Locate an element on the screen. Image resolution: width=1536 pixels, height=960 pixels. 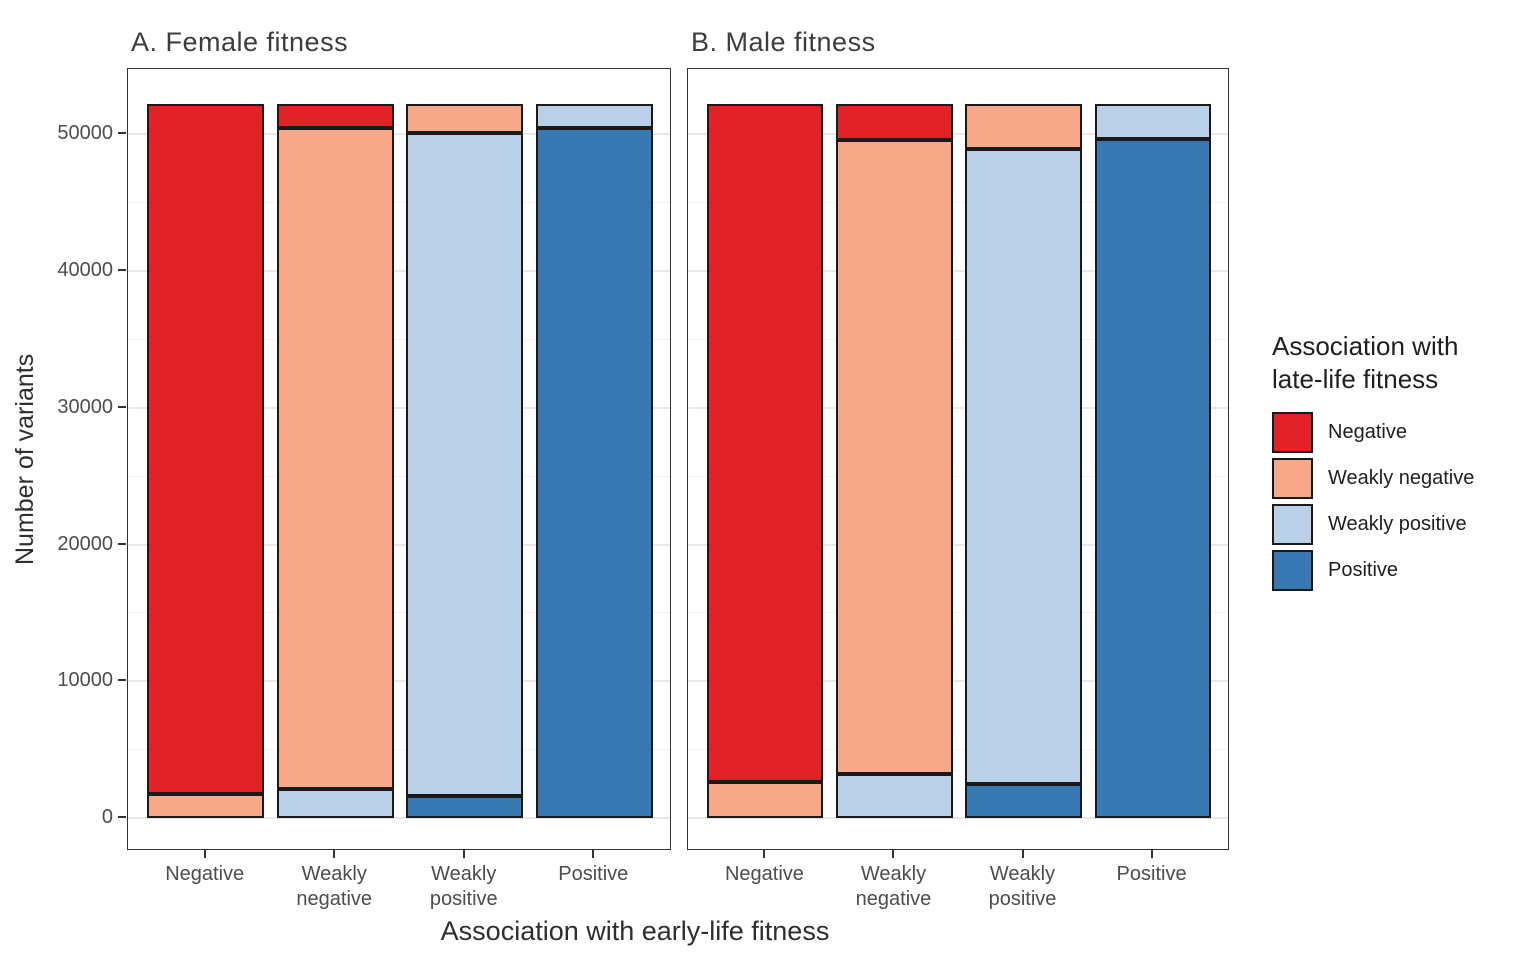
legend-key-weakly-positive is located at coordinates (1292, 524).